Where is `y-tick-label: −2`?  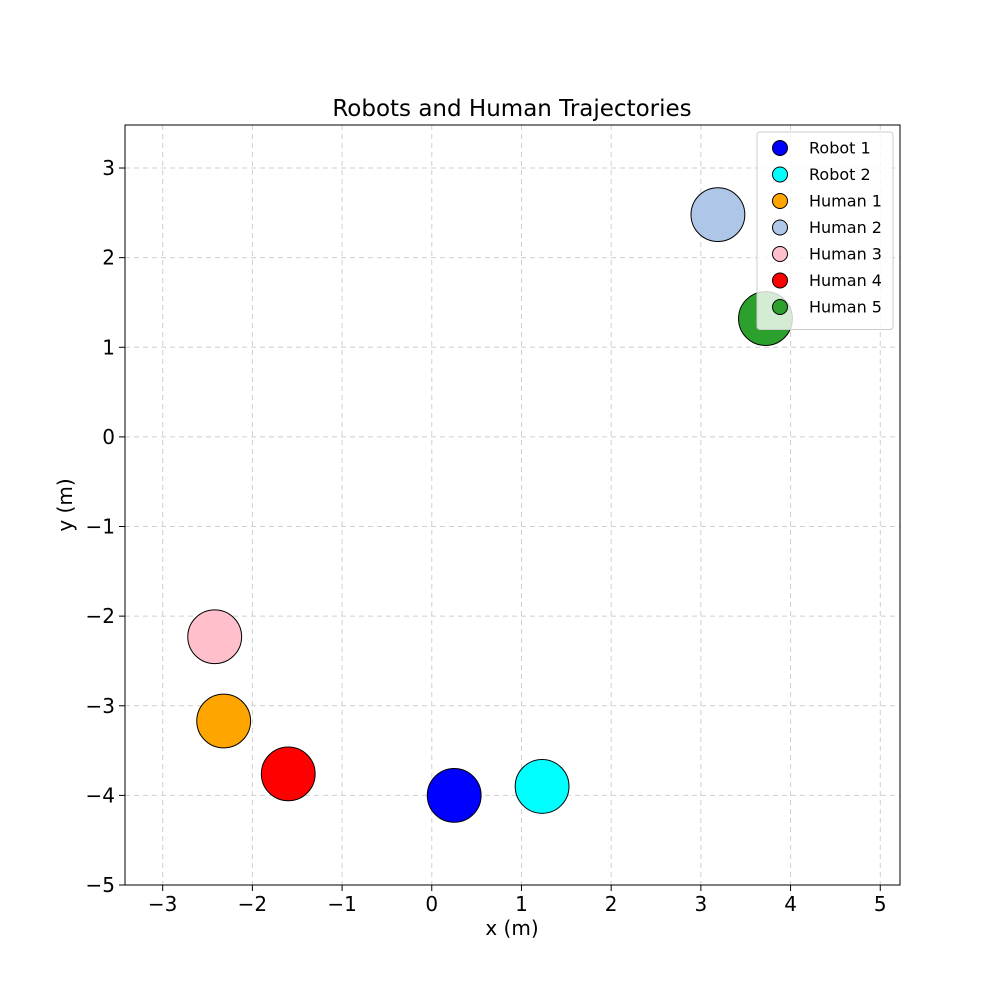 y-tick-label: −2 is located at coordinates (100, 616).